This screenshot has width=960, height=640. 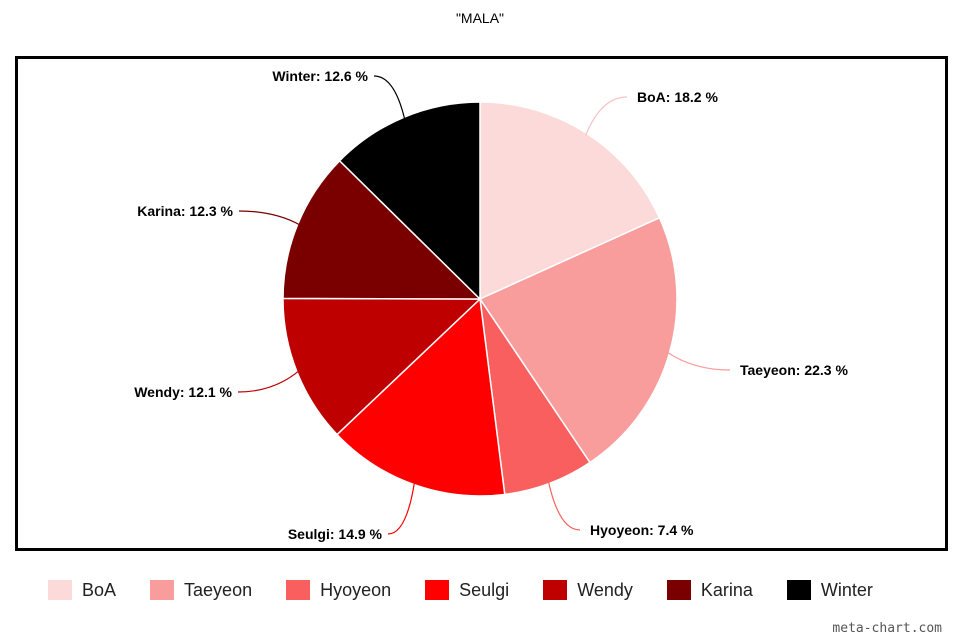 What do you see at coordinates (218, 589) in the screenshot?
I see `legend-label: Taeyeon` at bounding box center [218, 589].